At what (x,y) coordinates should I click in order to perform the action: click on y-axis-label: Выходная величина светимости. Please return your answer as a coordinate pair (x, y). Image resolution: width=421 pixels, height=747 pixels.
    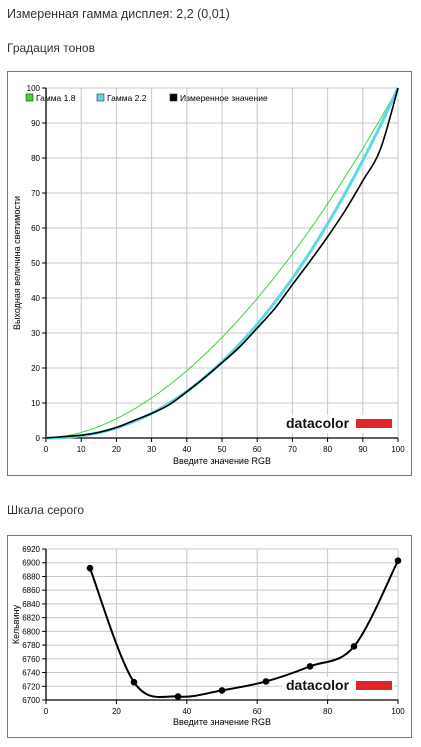
    Looking at the image, I should click on (17, 263).